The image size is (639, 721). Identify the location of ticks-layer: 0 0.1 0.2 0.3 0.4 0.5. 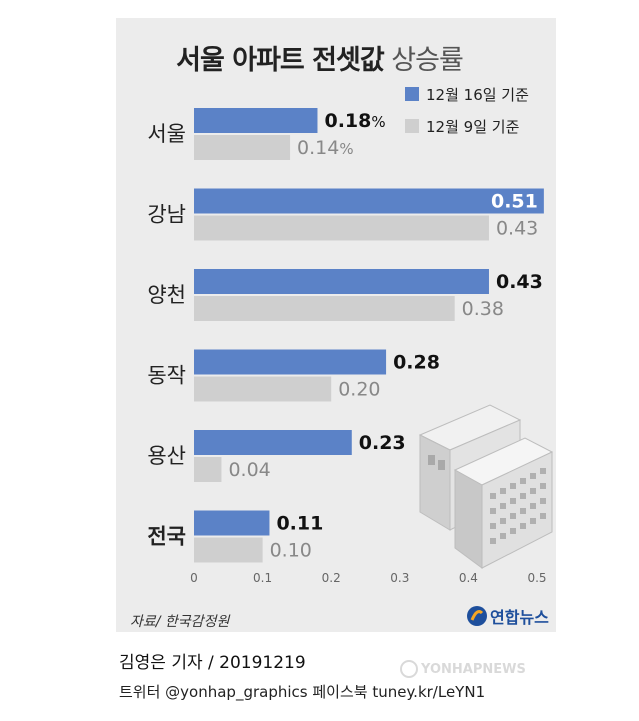
(368, 578).